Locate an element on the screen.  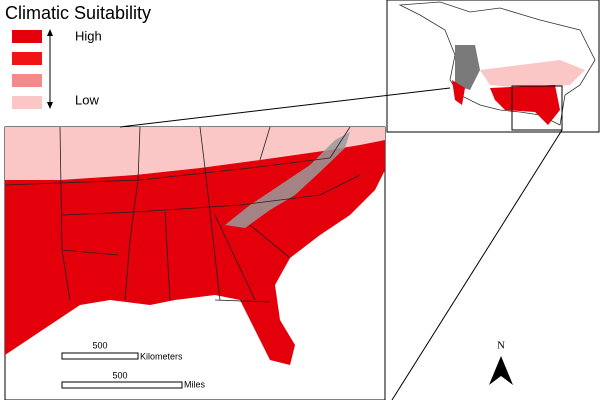
north-arrow is located at coordinates (501, 370).